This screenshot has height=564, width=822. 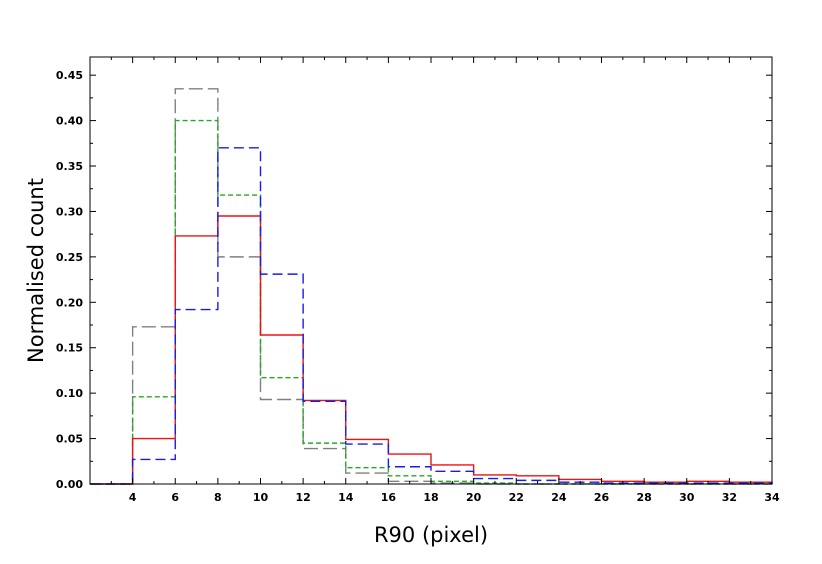 I want to click on y-tick-label: 0.05, so click(x=69, y=439).